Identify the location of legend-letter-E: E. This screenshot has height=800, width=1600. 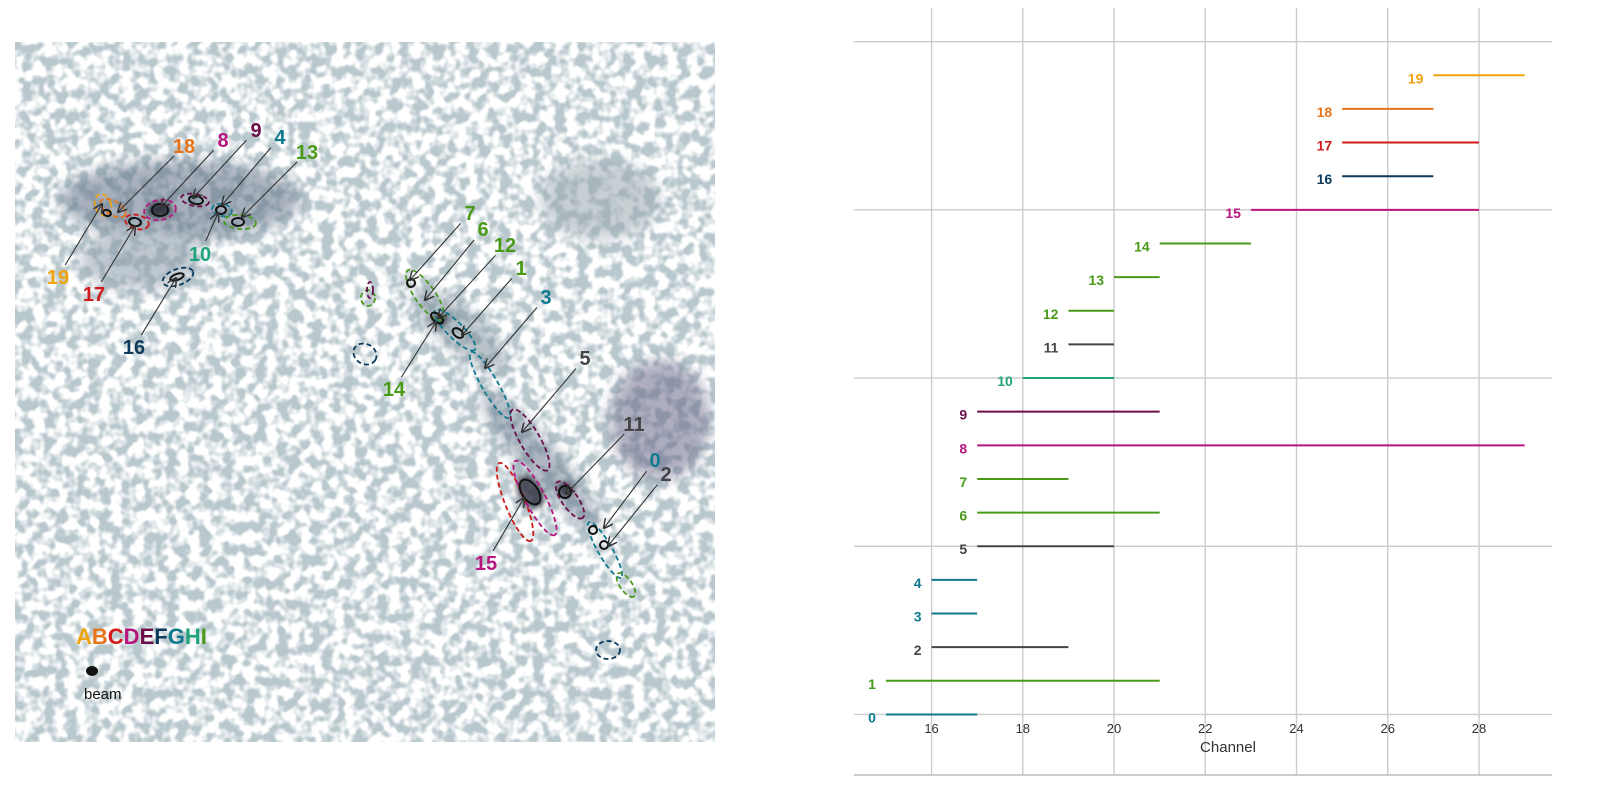
(147, 636).